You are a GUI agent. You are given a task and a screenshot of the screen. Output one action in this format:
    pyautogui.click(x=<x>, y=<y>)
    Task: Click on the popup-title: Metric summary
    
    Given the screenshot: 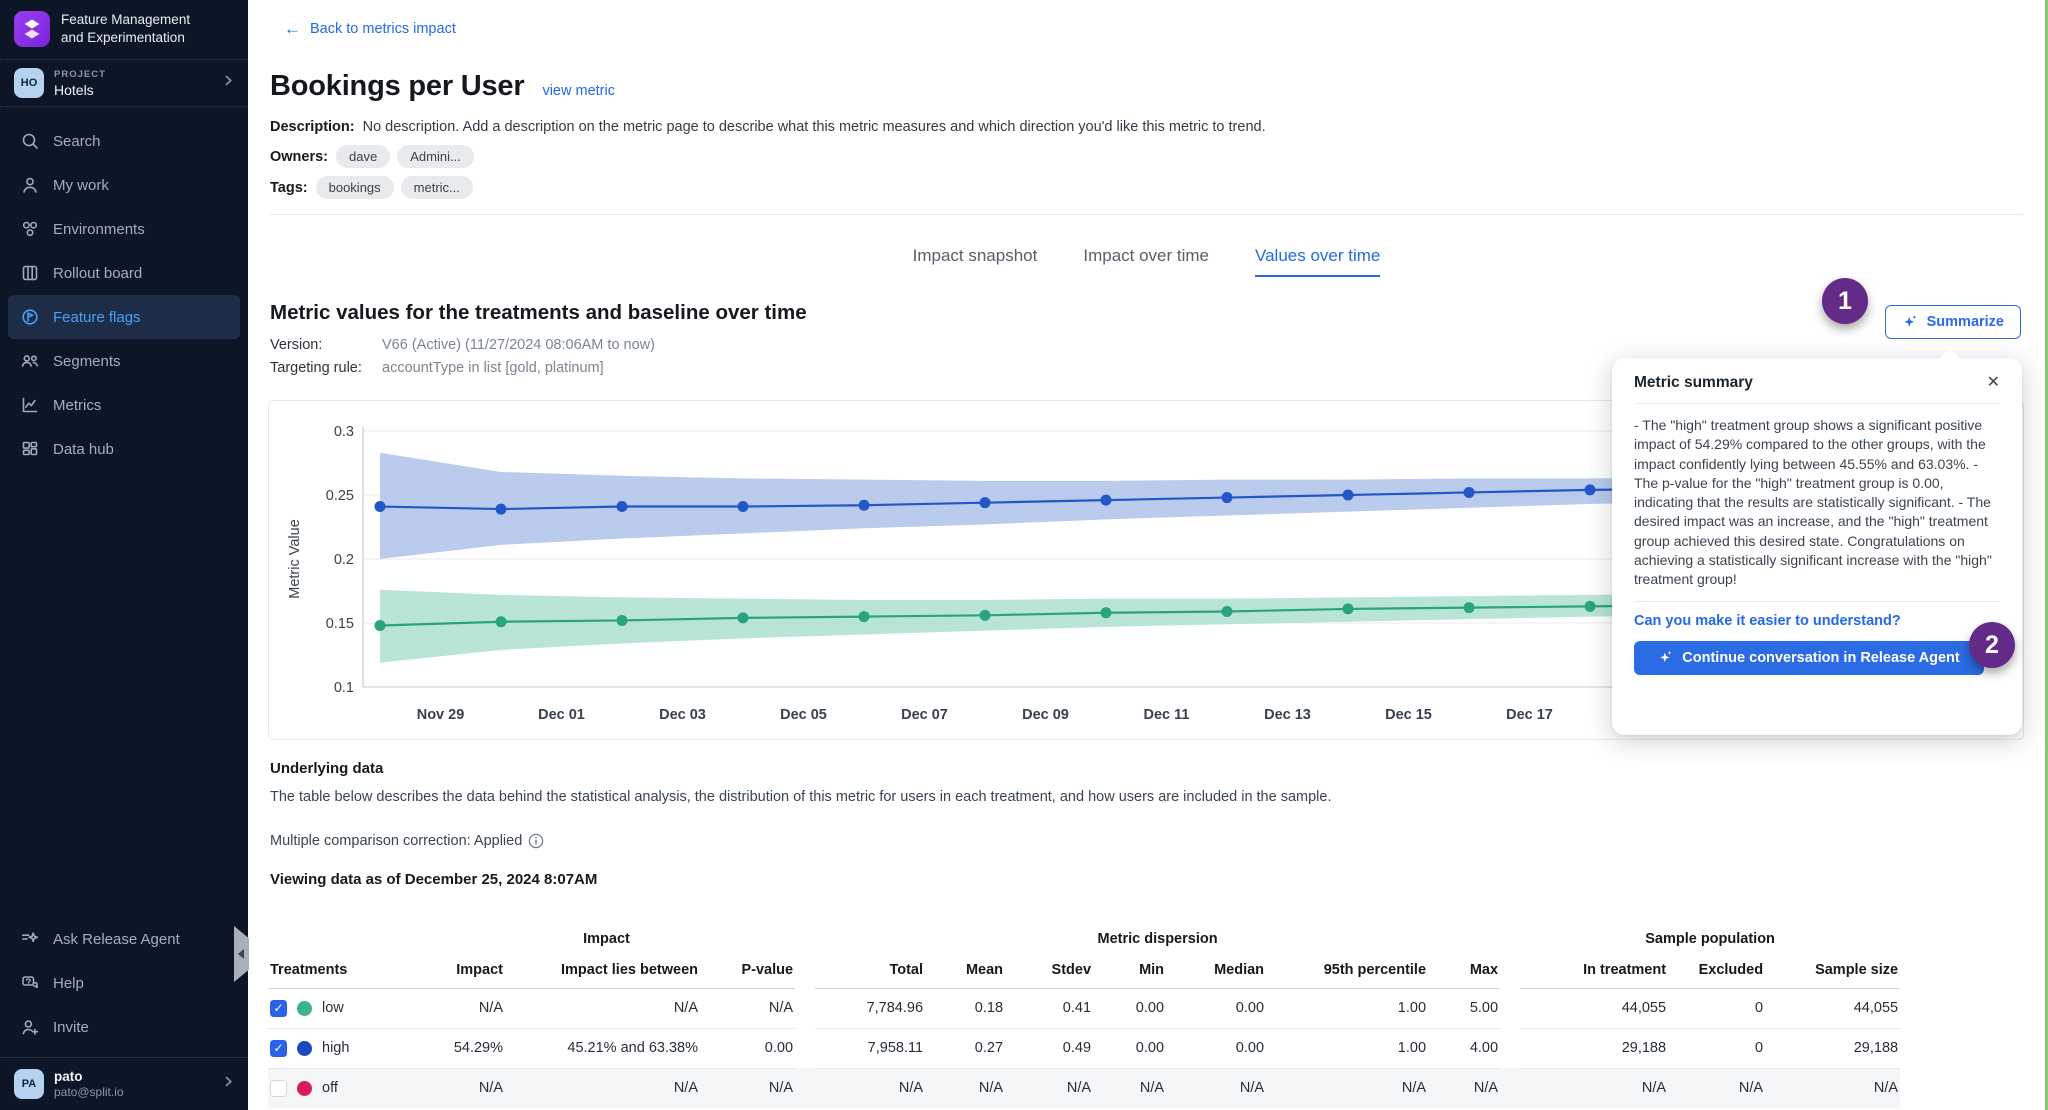 What is the action you would take?
    pyautogui.click(x=1693, y=382)
    